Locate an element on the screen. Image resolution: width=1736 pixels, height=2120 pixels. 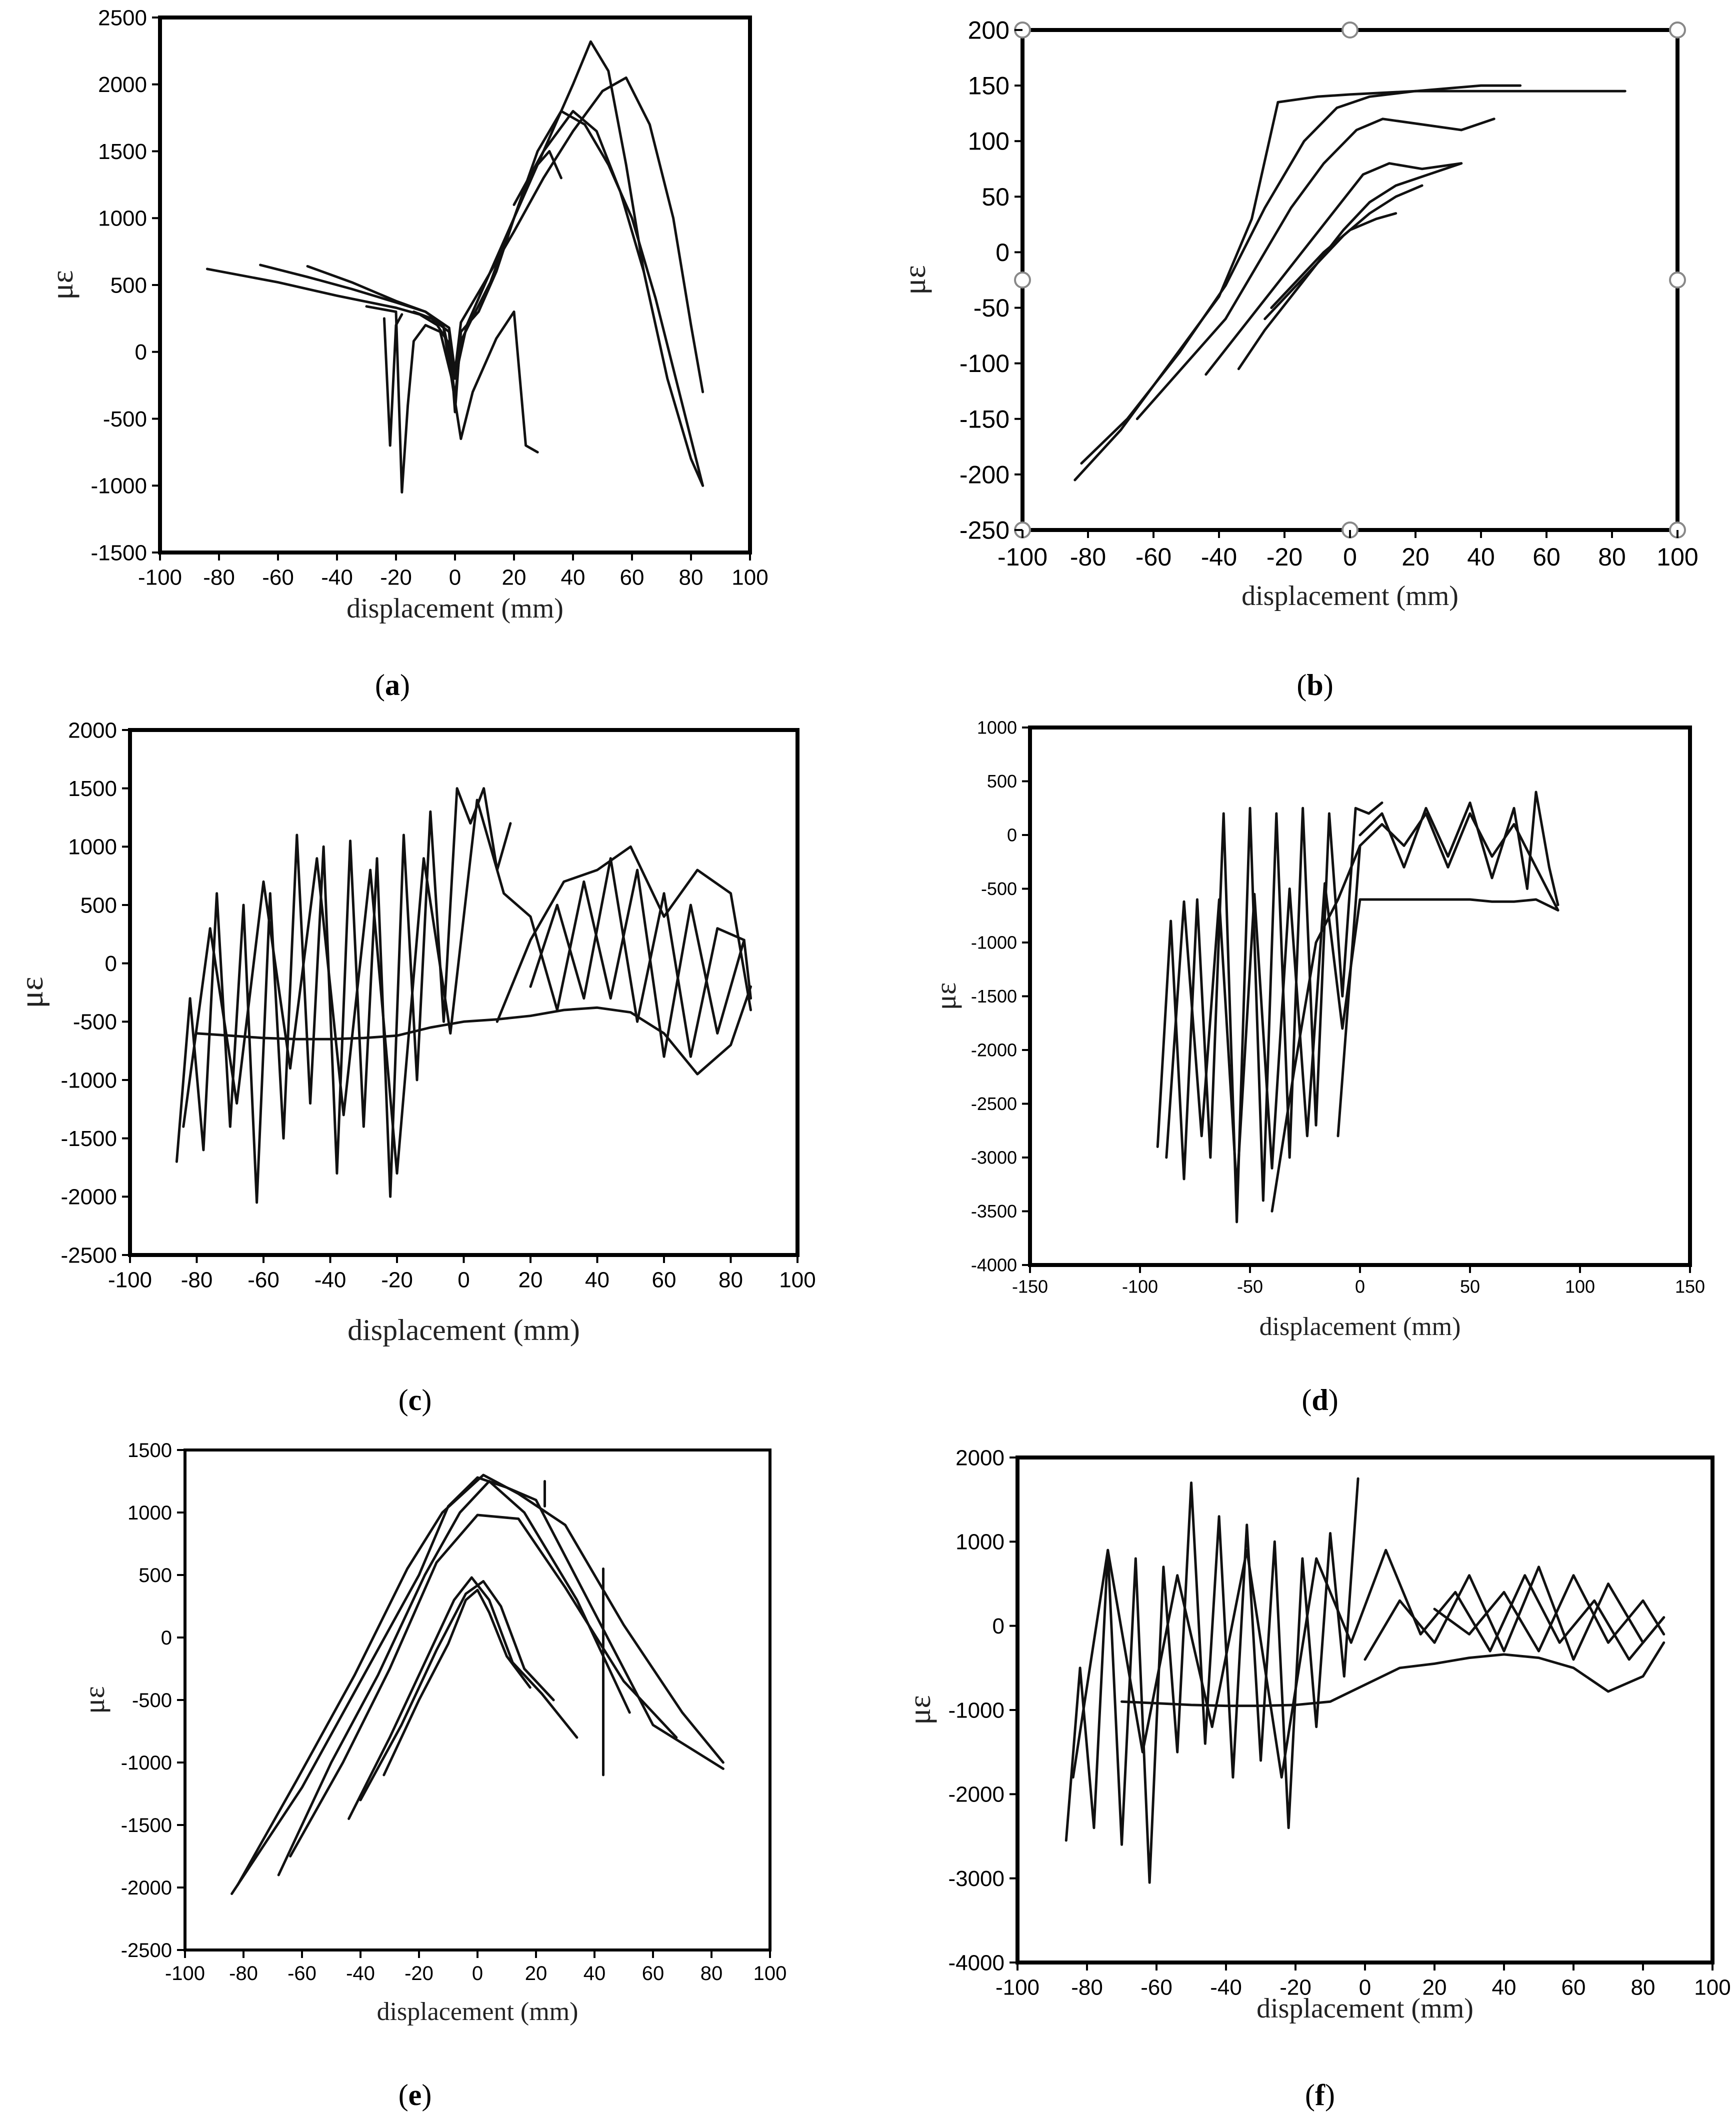
panel-caption: (b) is located at coordinates (1314, 685).